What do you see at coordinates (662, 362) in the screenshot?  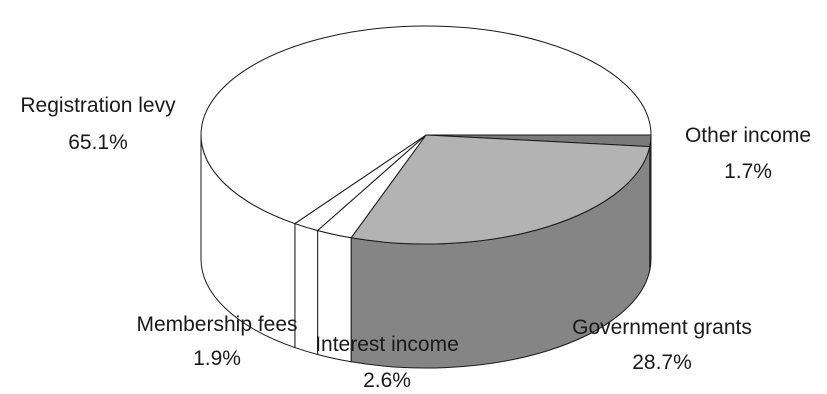 I see `slice-value-government-grants: 28.7%` at bounding box center [662, 362].